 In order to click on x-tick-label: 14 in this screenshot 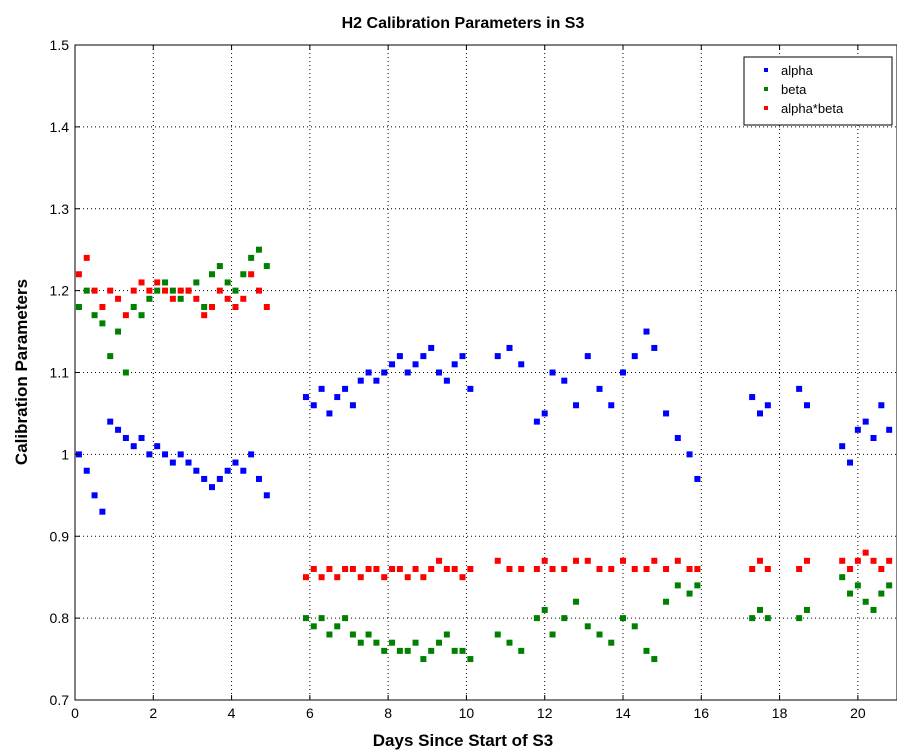, I will do `click(623, 713)`.